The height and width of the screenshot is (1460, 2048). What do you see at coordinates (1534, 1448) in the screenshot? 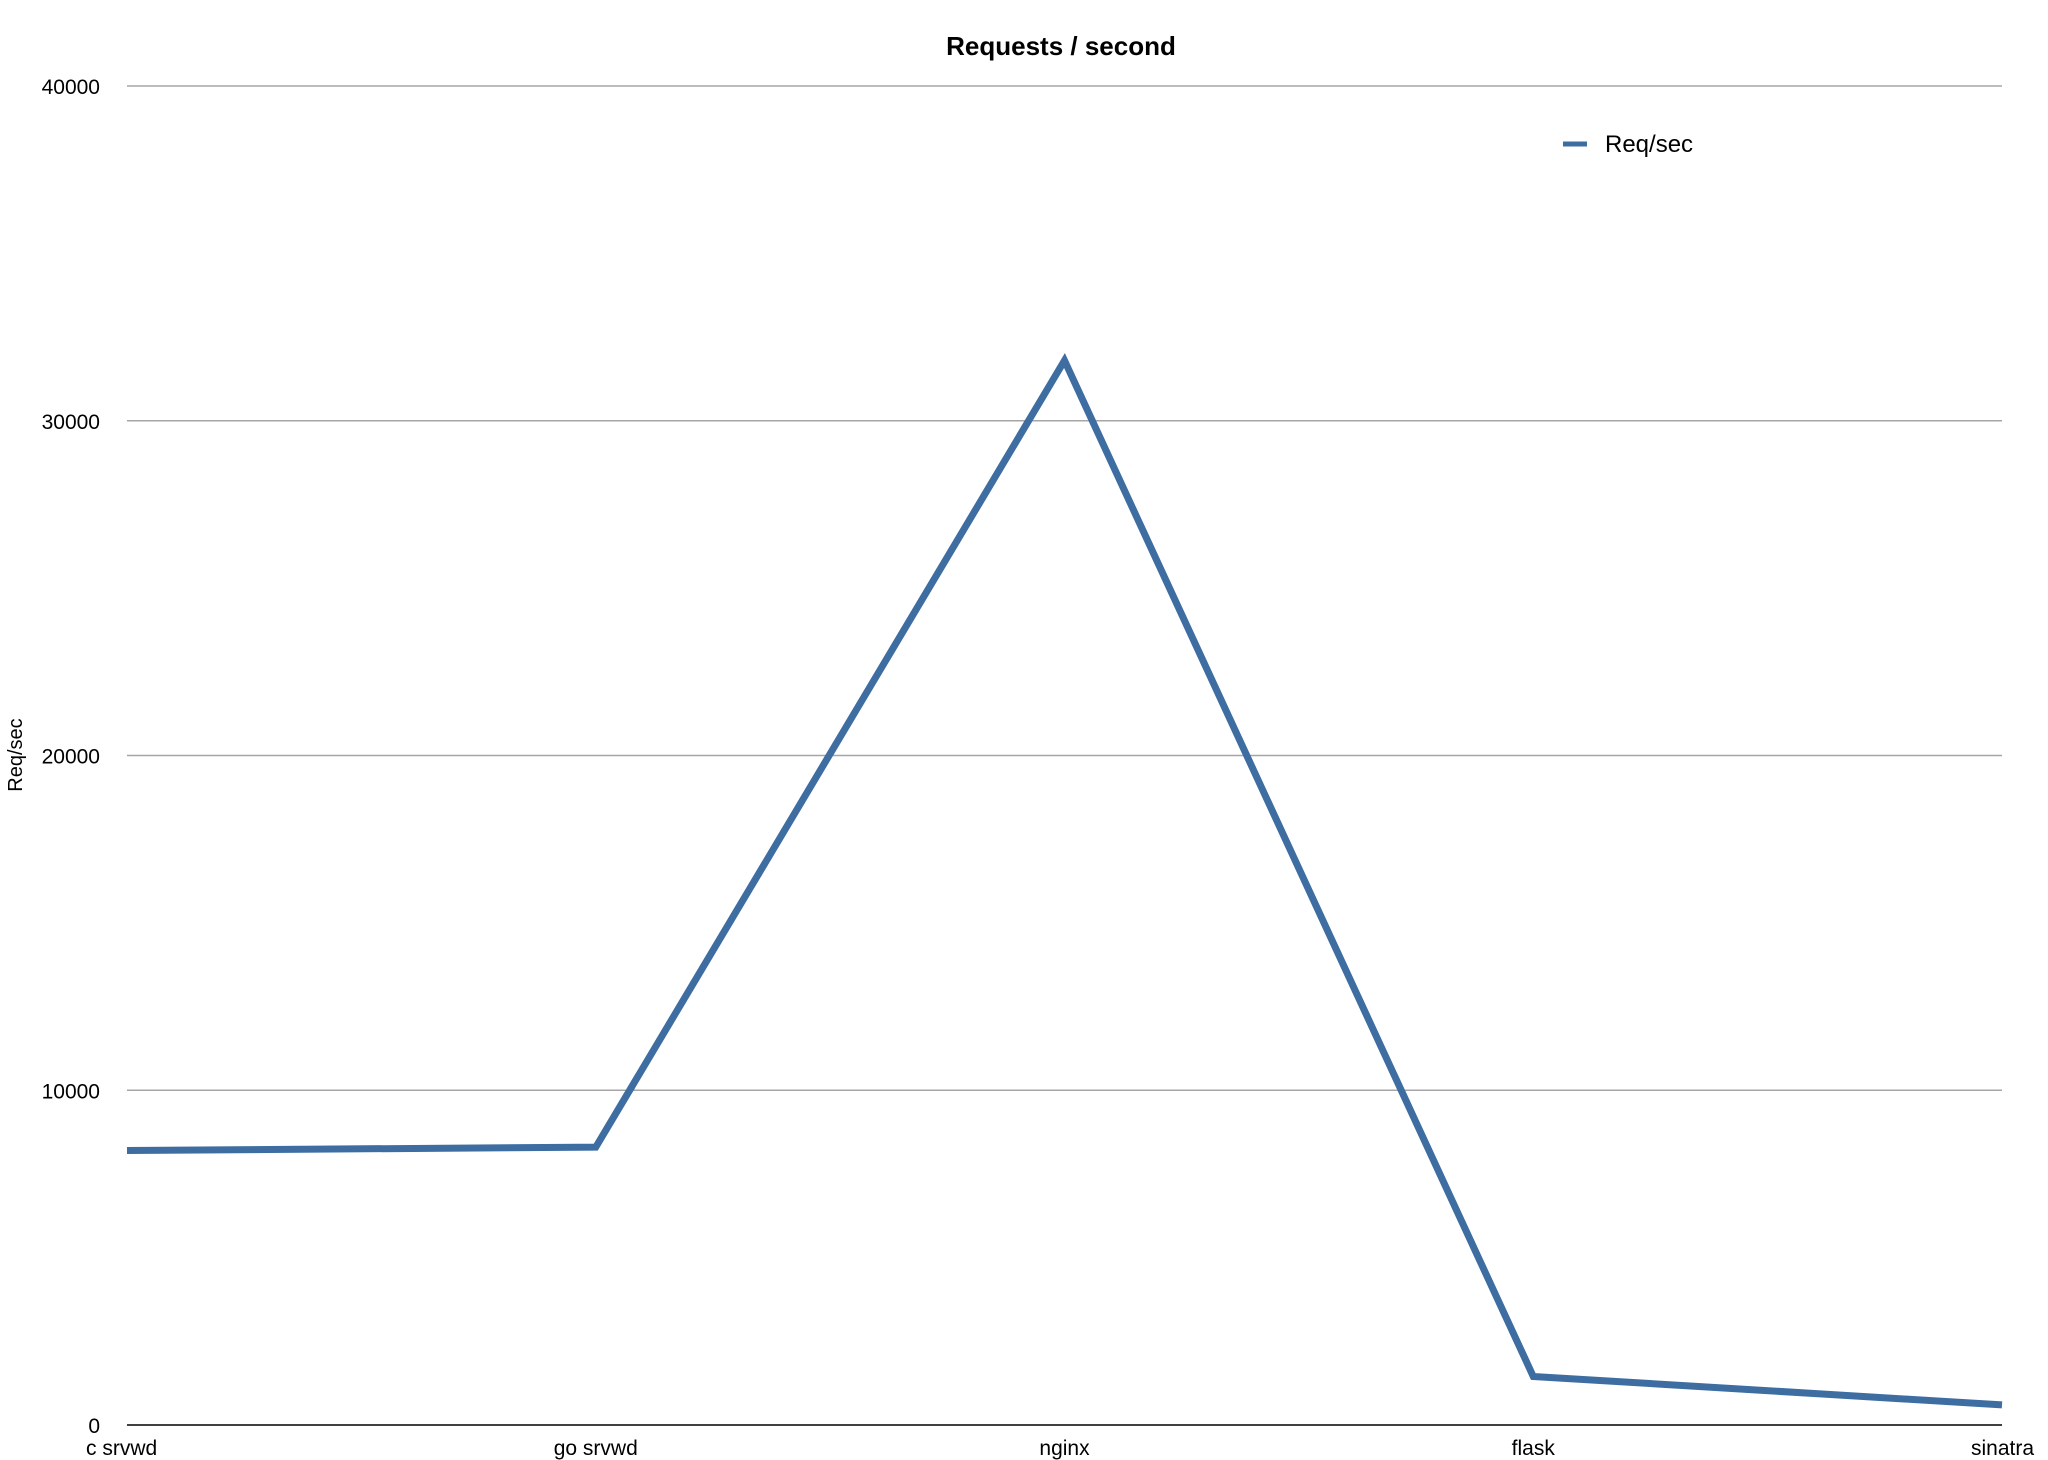
I see `x-category-label: flask` at bounding box center [1534, 1448].